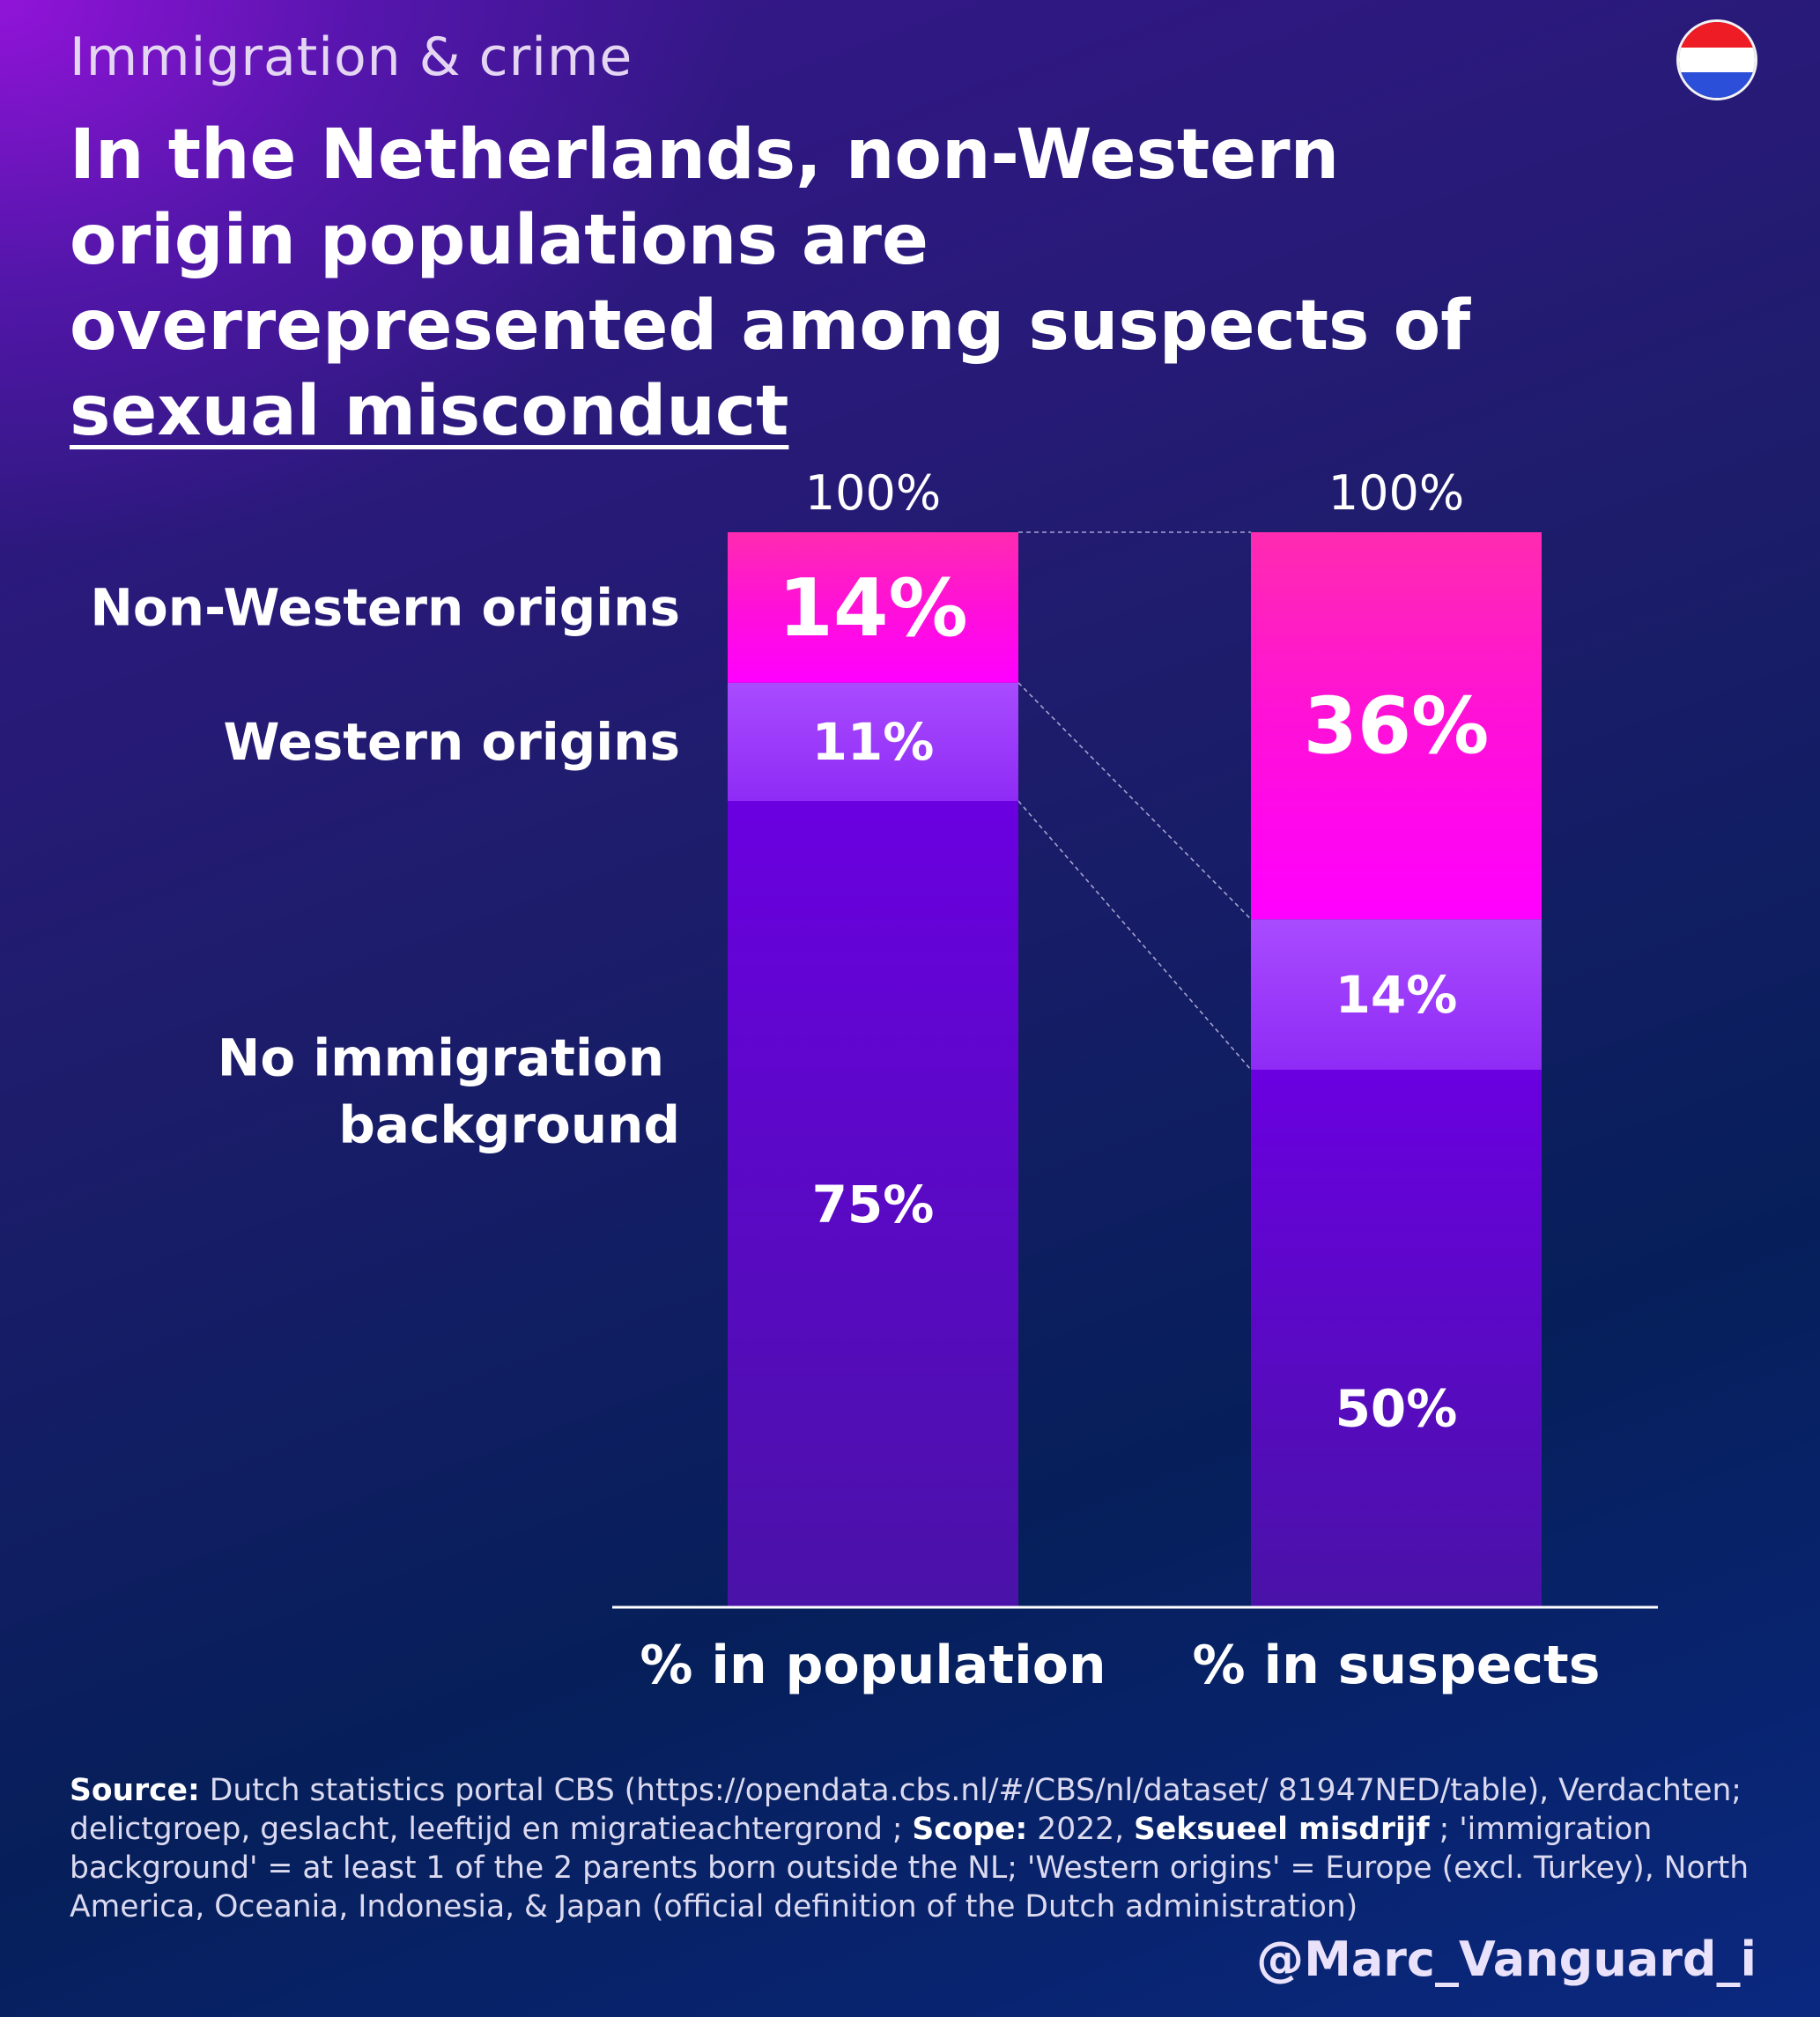  What do you see at coordinates (1134, 493) in the screenshot?
I see `total-labels: 100% 100%` at bounding box center [1134, 493].